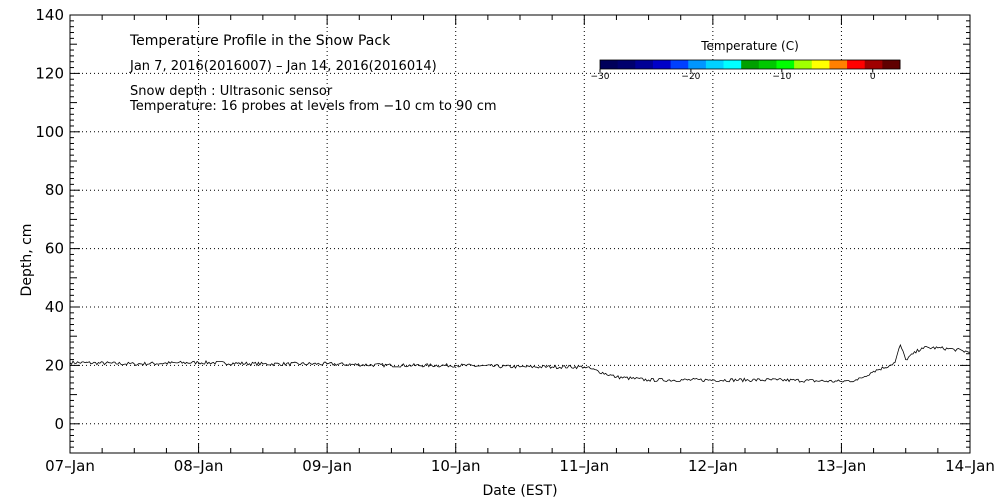  Describe the element at coordinates (260, 41) in the screenshot. I see `chart-title: Temperature Profile in the Snow Pack` at that location.